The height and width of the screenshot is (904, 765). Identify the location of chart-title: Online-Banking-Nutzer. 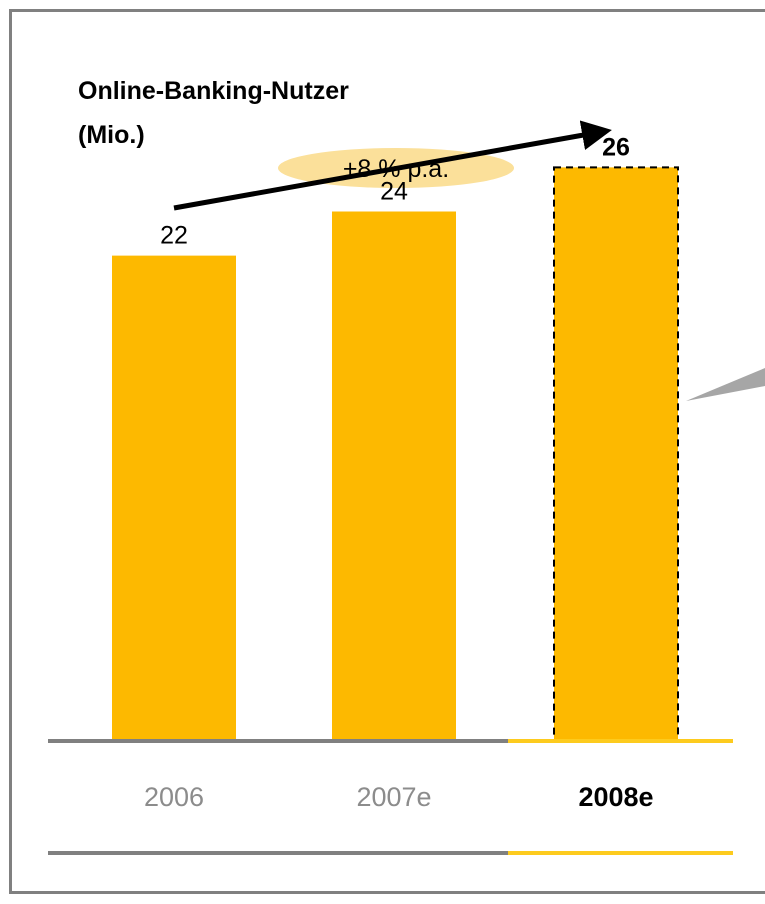
(213, 91).